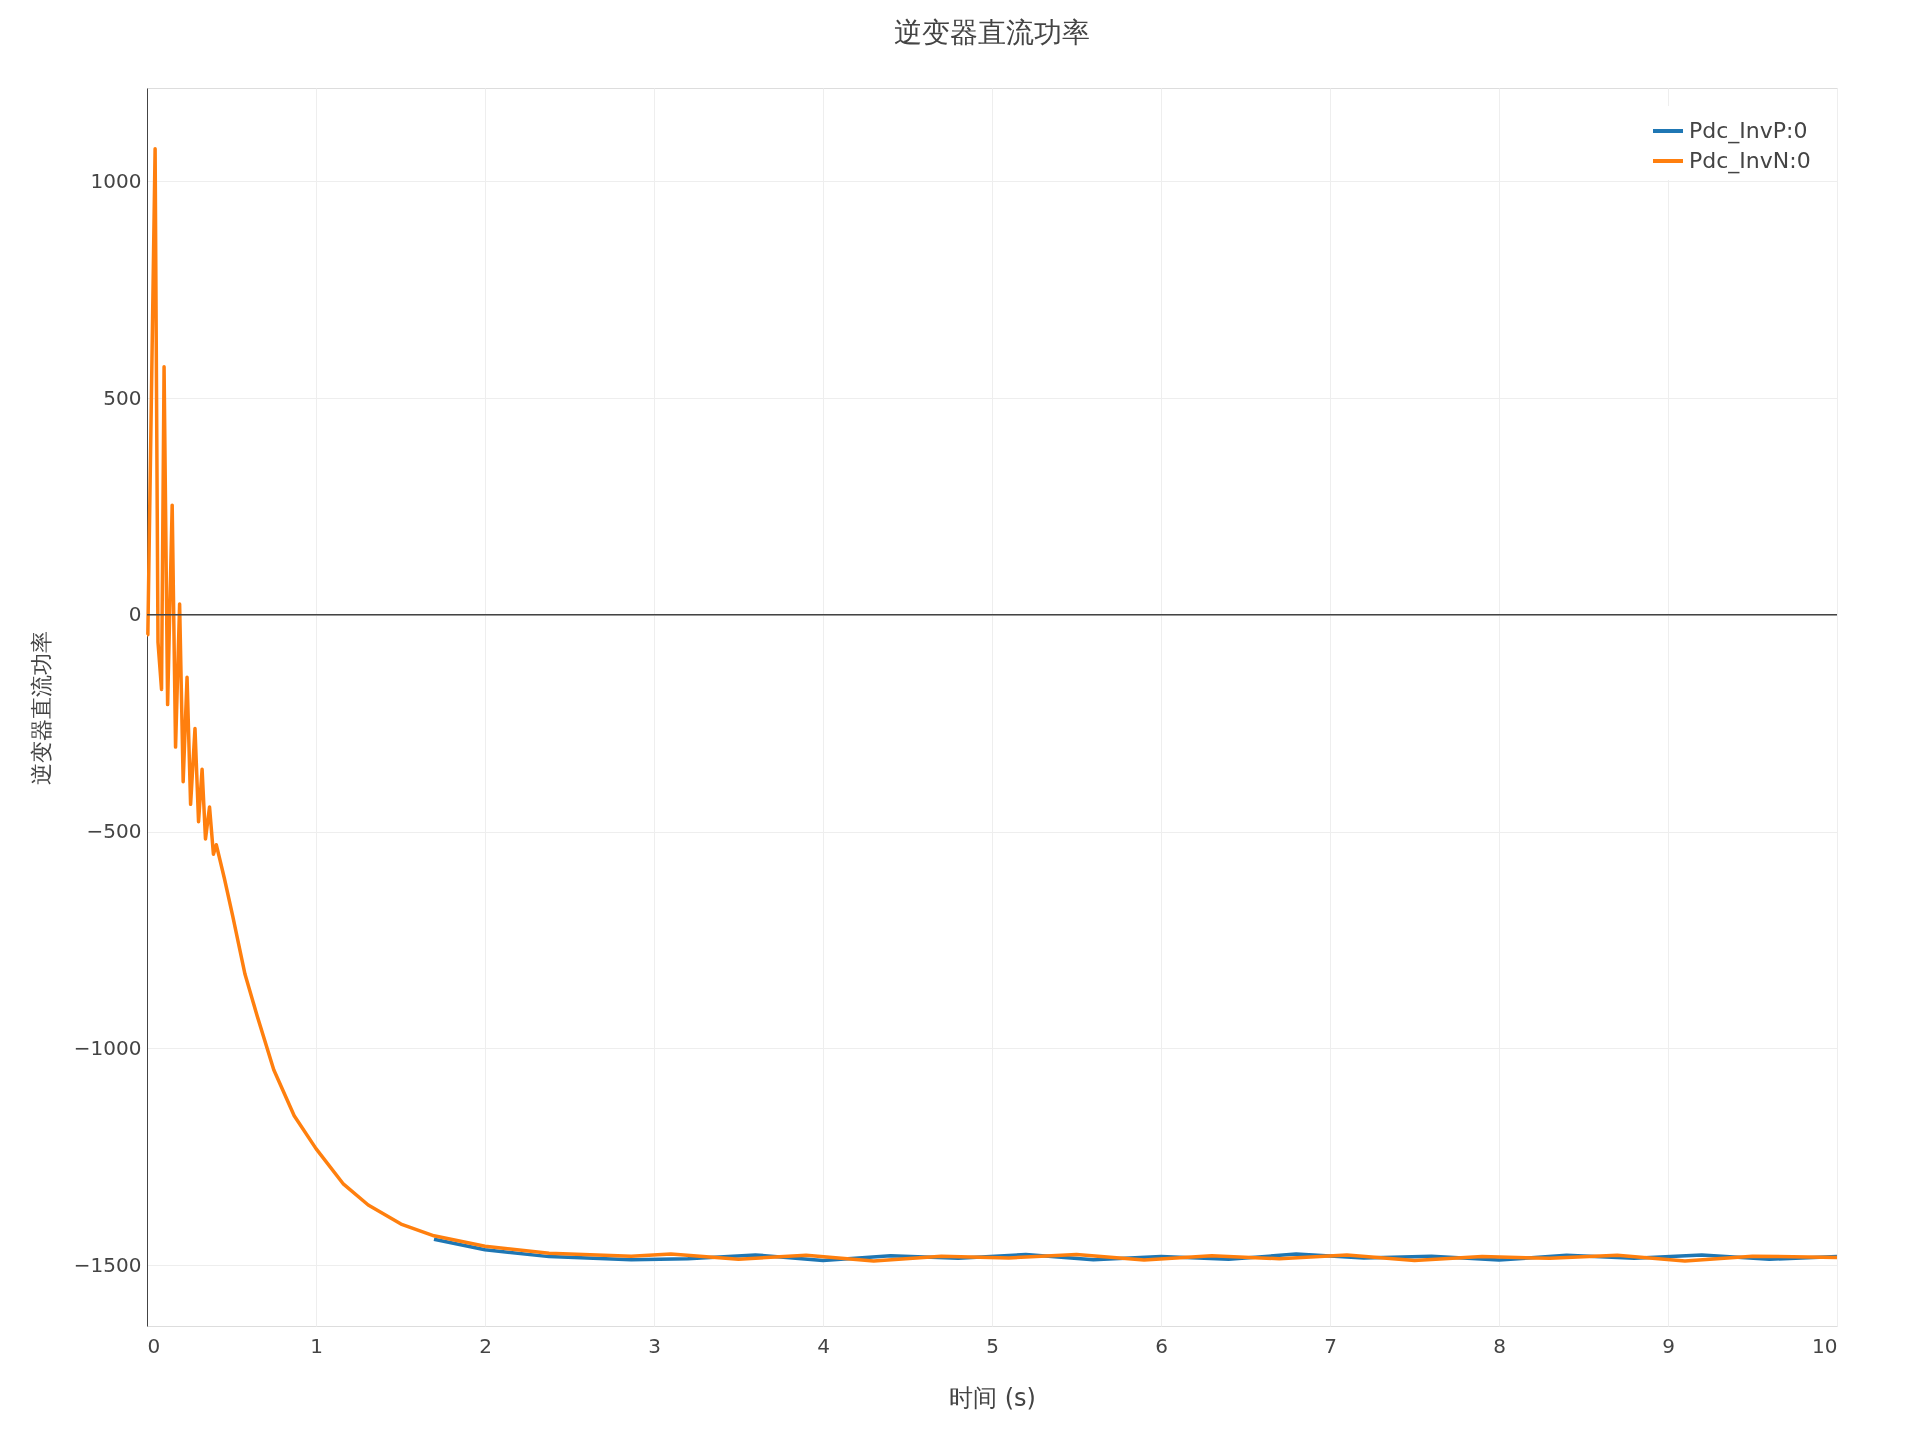  What do you see at coordinates (992, 1397) in the screenshot?
I see `x-axis-title: 时间 (s)` at bounding box center [992, 1397].